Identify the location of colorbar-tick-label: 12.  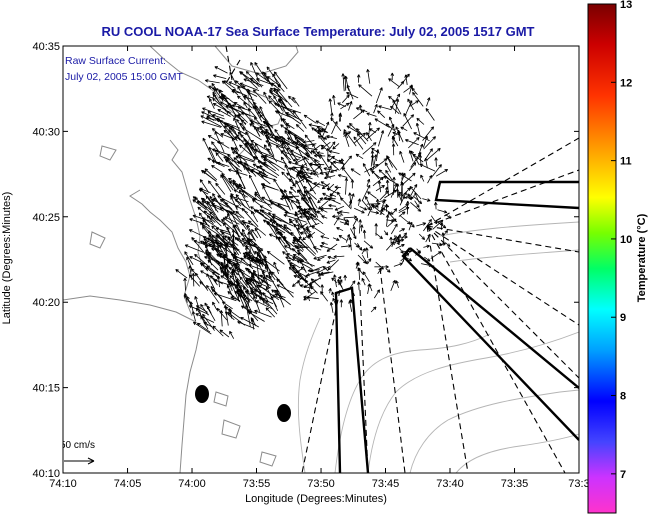
(626, 83).